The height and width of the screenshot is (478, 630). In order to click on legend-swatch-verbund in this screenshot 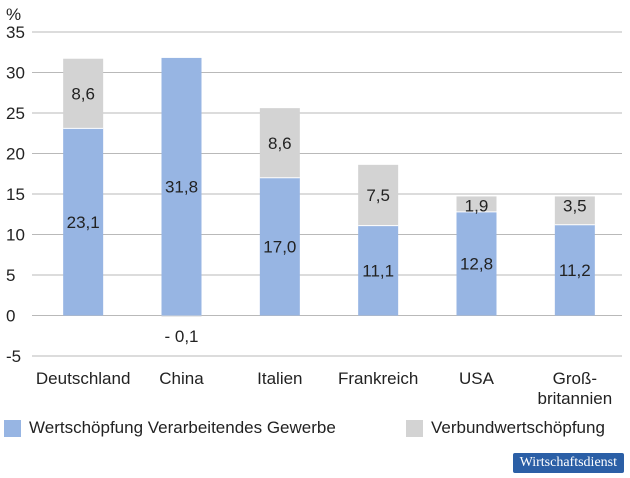, I will do `click(414, 428)`.